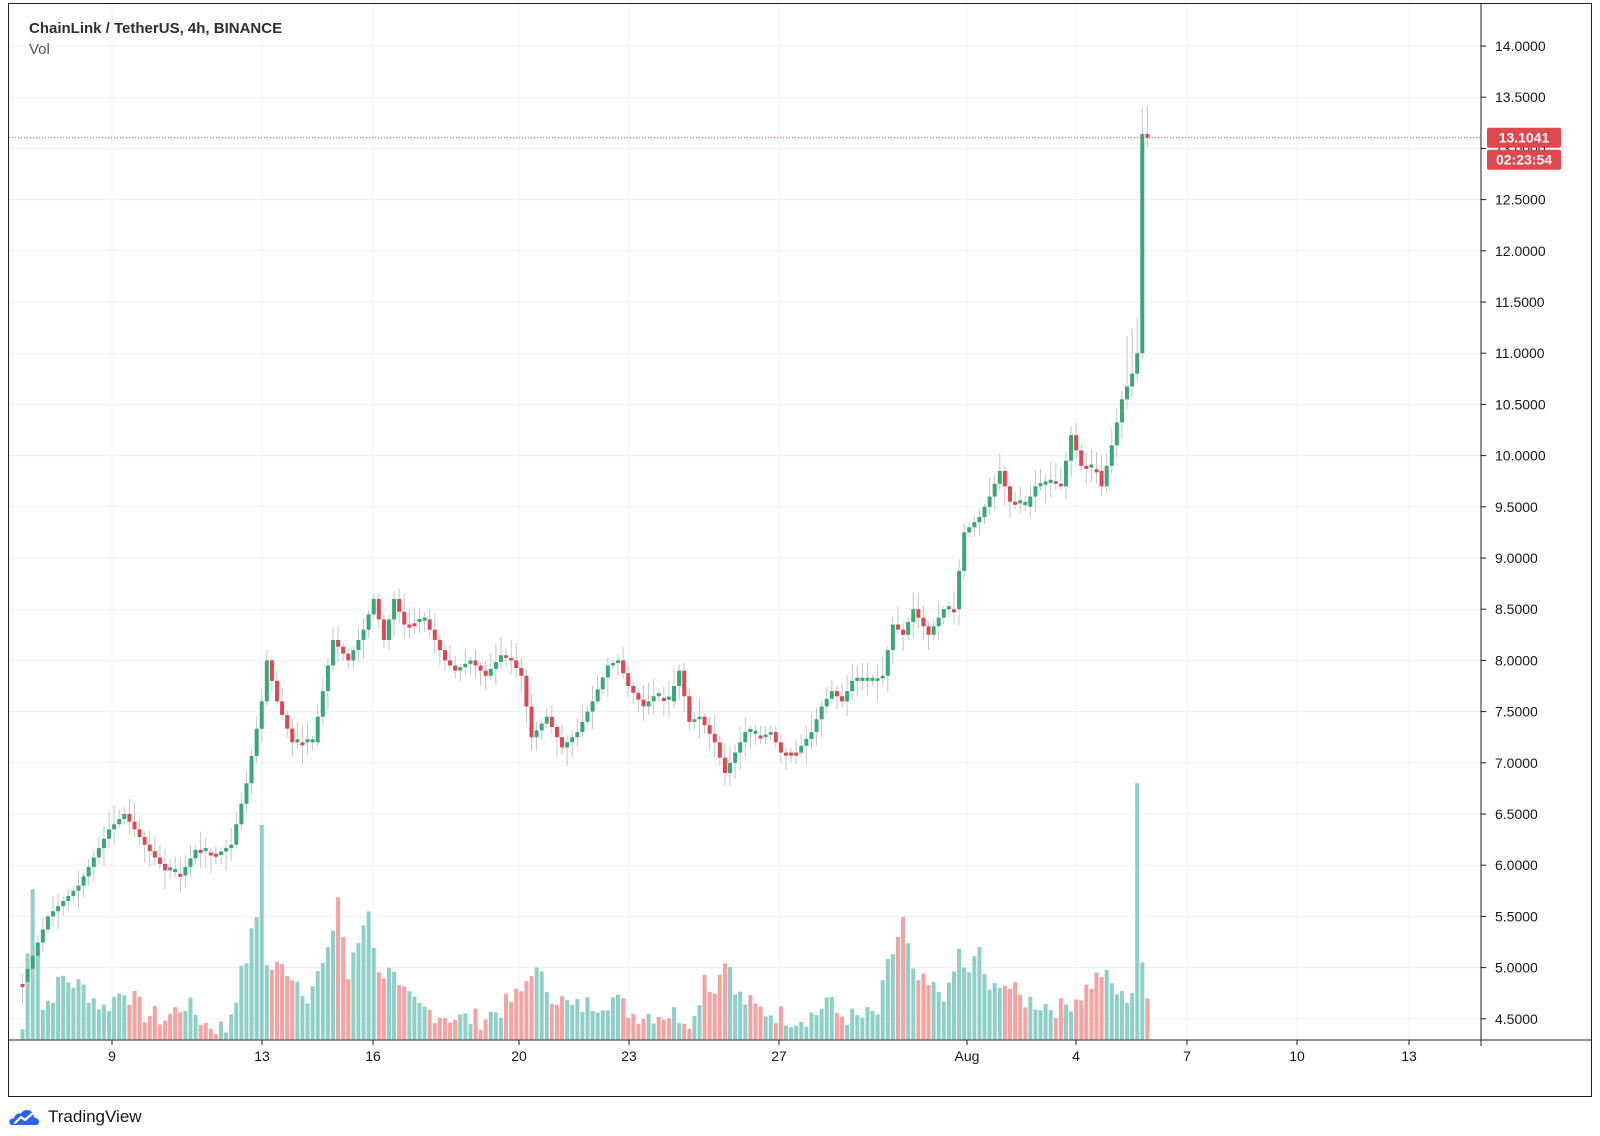 This screenshot has height=1136, width=1600. What do you see at coordinates (1520, 46) in the screenshot?
I see `y-tick-label: 14.0000` at bounding box center [1520, 46].